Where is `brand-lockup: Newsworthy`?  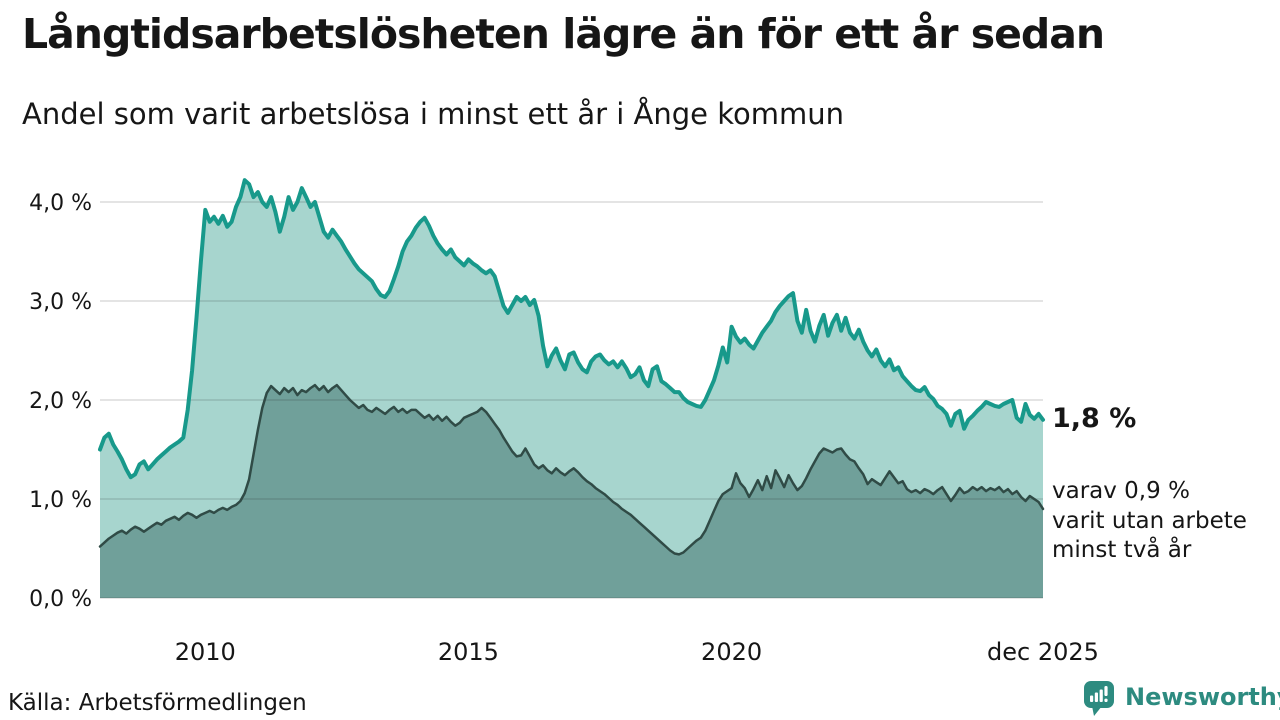 brand-lockup: Newsworthy is located at coordinates (1181, 699).